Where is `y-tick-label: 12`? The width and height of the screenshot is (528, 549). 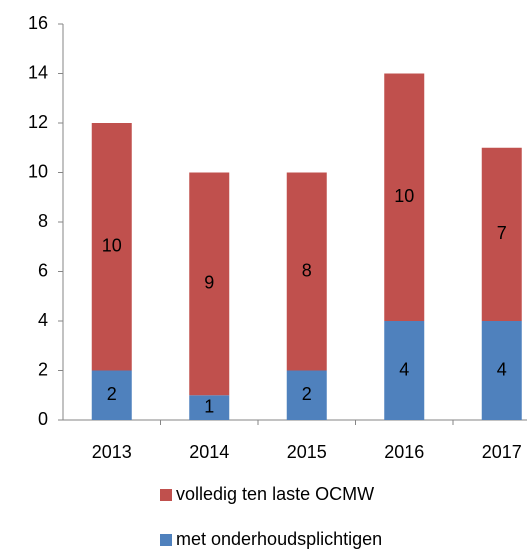 y-tick-label: 12 is located at coordinates (38, 122).